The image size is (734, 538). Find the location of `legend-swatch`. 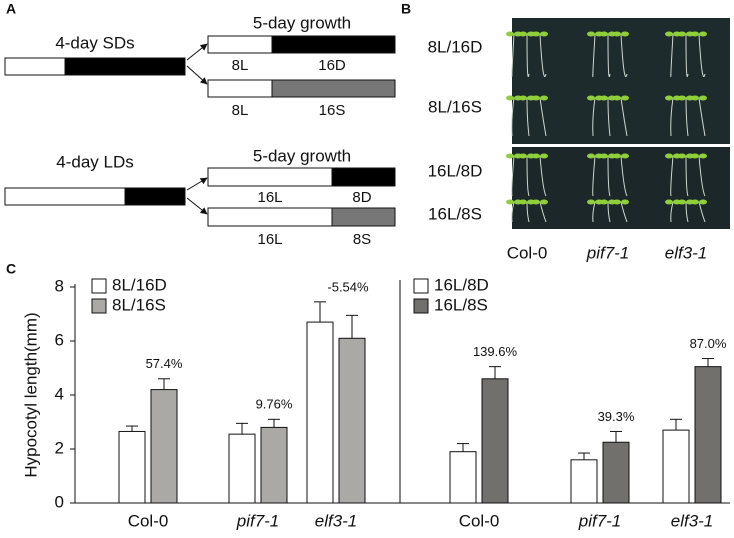

legend-swatch is located at coordinates (421, 306).